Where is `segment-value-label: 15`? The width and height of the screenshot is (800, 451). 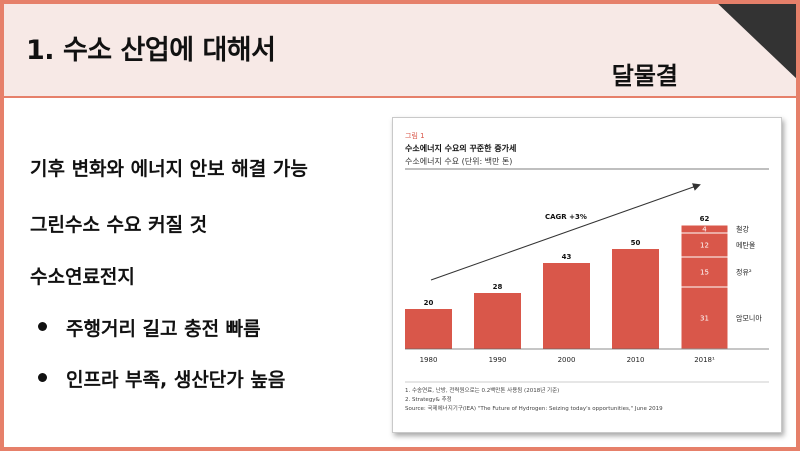
segment-value-label: 15 is located at coordinates (704, 273).